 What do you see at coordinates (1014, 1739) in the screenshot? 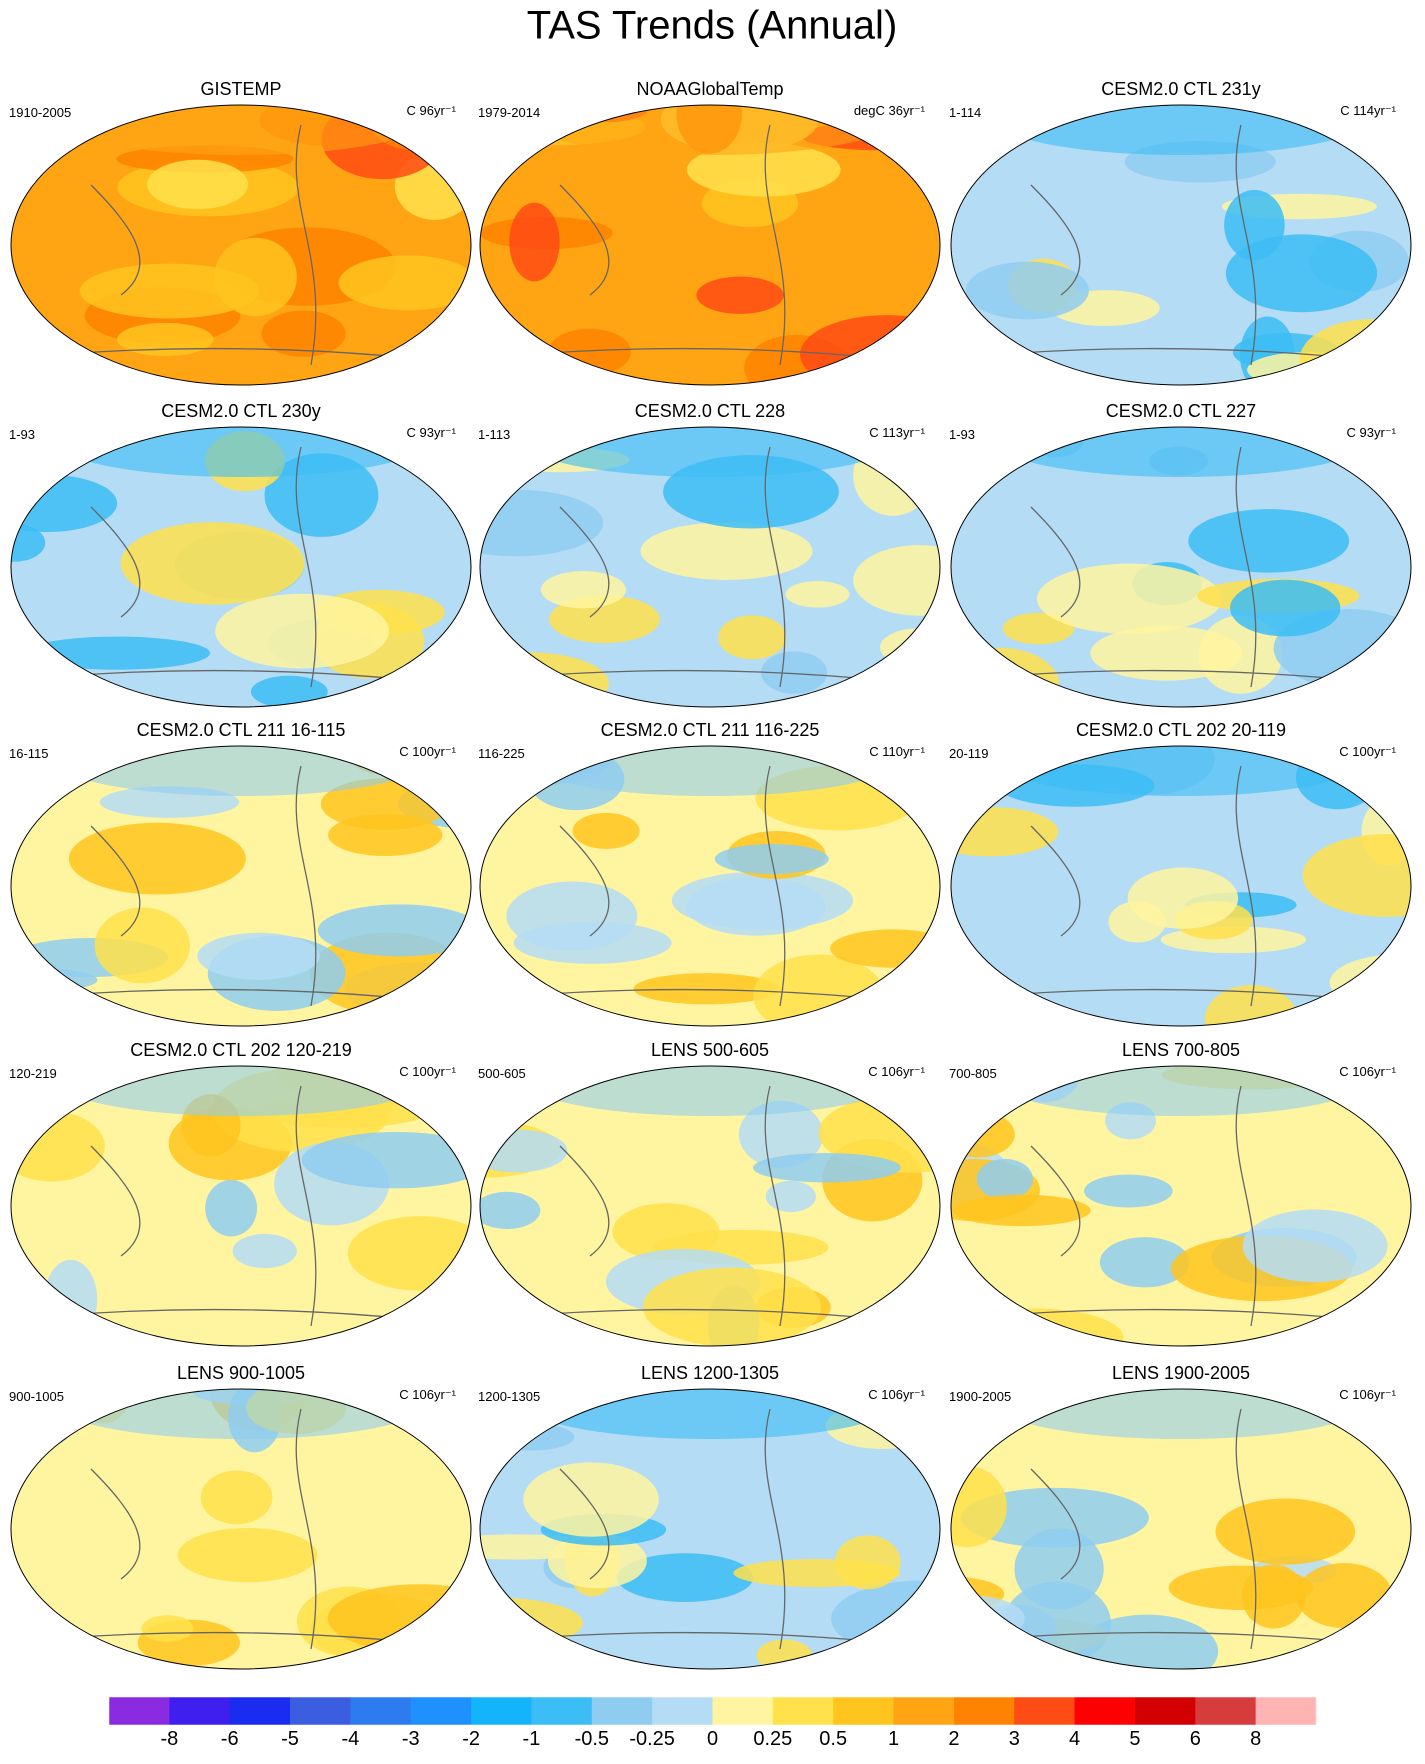
I see `colorbar-tick-label: 3` at bounding box center [1014, 1739].